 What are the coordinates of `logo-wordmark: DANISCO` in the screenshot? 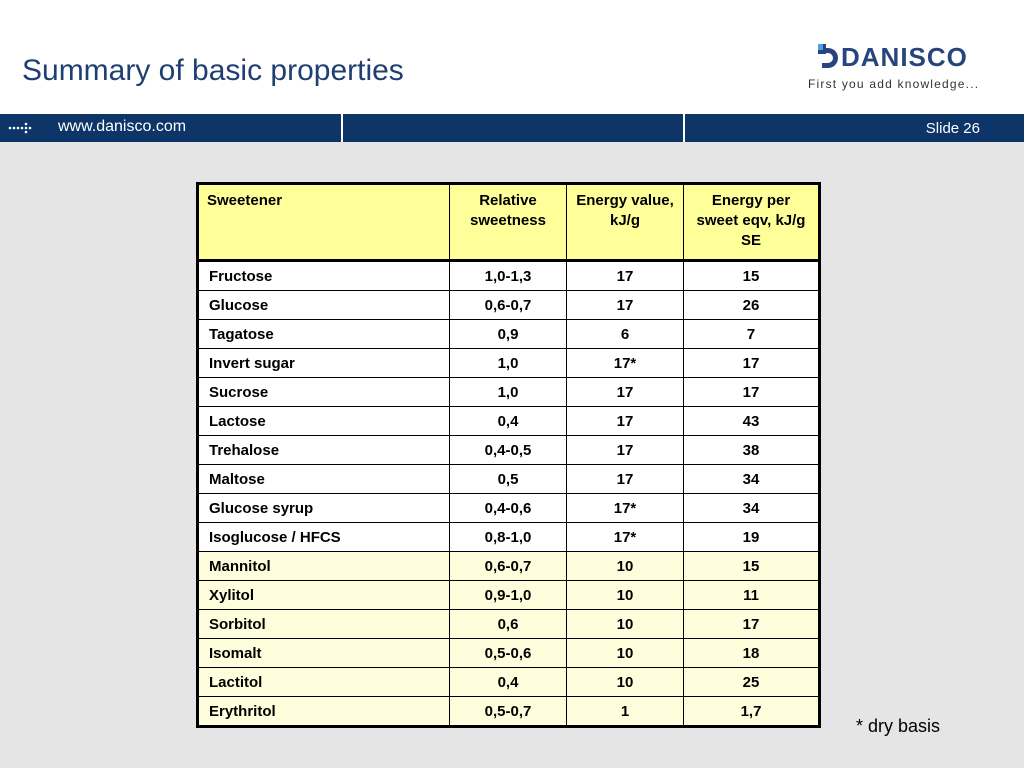 It's located at (904, 57).